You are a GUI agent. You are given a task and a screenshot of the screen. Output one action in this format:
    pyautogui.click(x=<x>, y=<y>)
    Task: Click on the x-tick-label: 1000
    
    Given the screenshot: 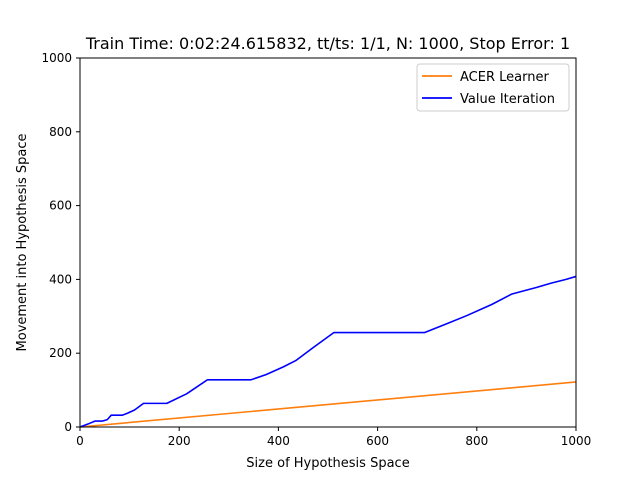 What is the action you would take?
    pyautogui.click(x=576, y=441)
    